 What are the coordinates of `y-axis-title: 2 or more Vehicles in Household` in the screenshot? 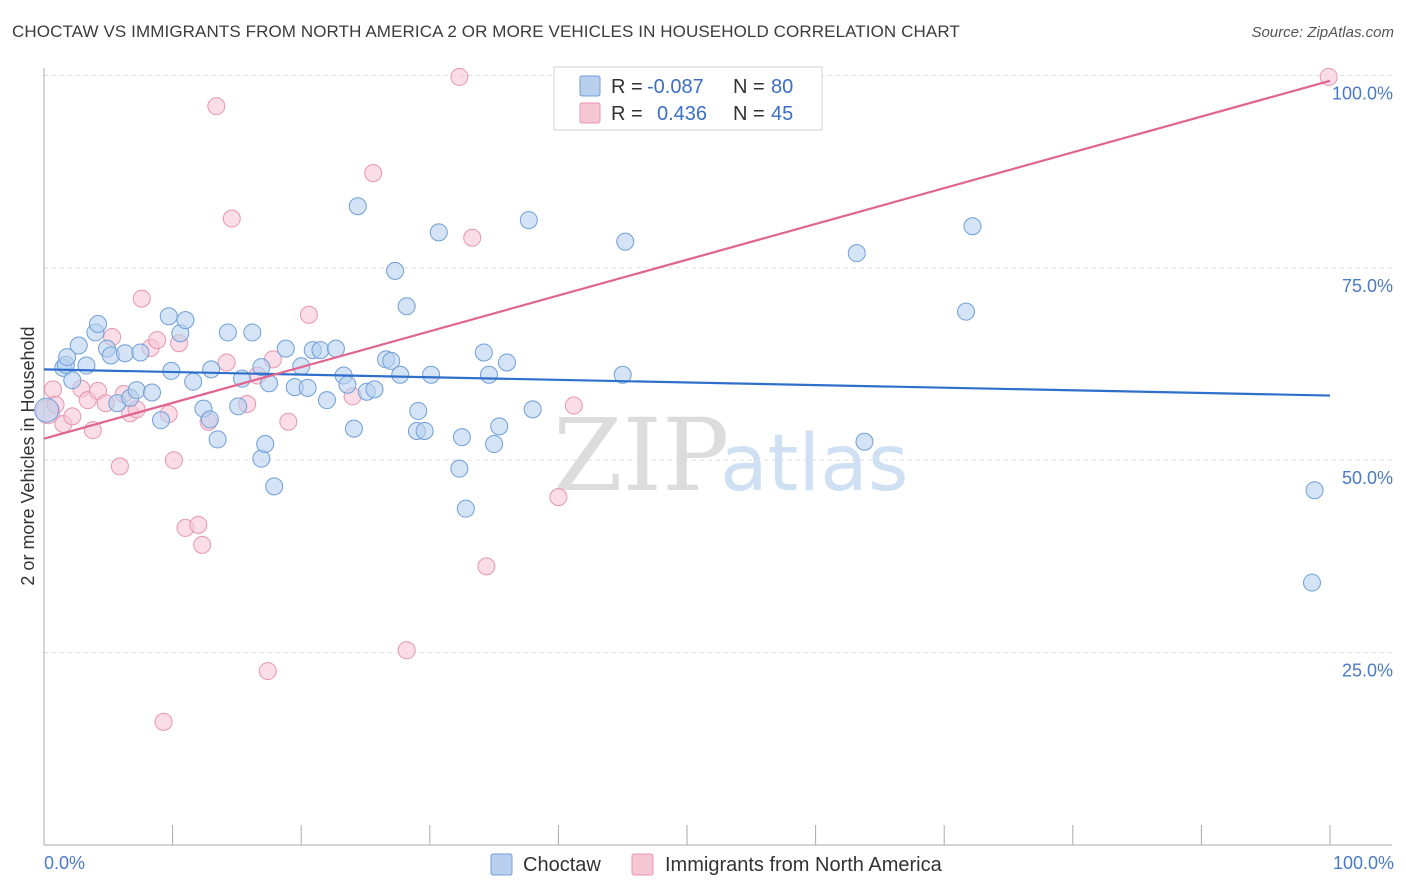 It's located at (28, 455).